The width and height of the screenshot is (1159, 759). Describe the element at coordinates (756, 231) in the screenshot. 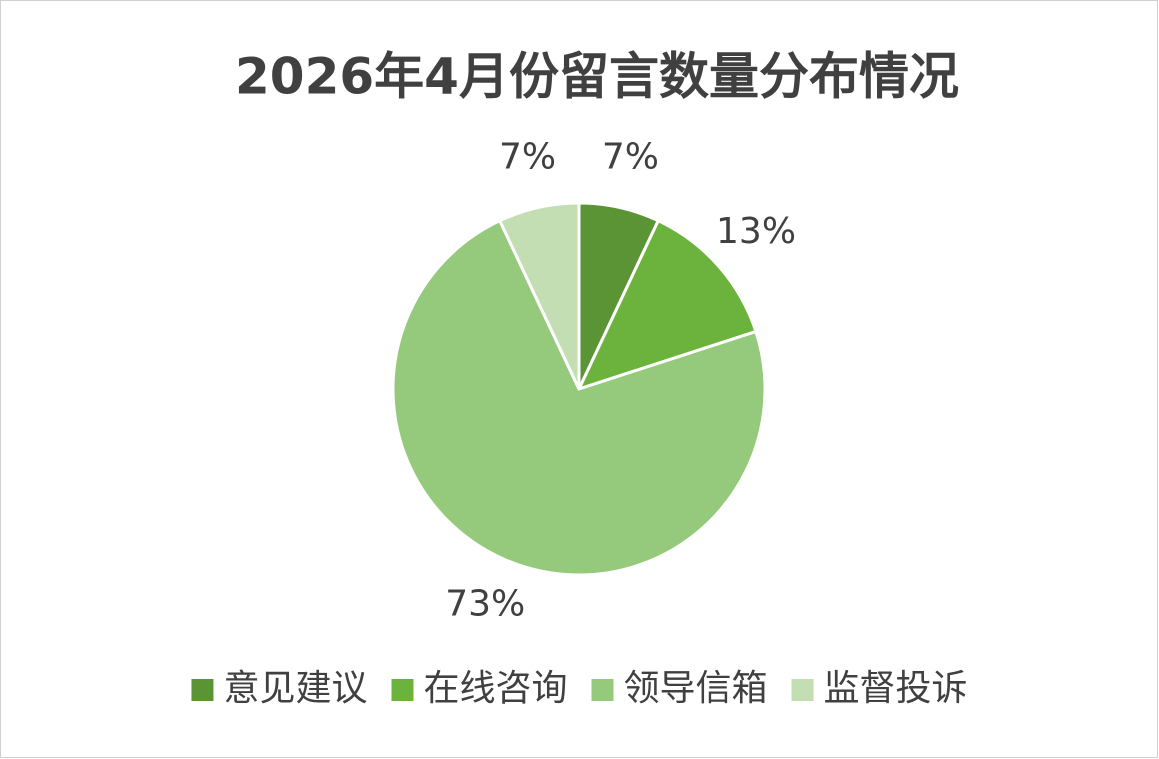

I see `data-label: 13%` at that location.